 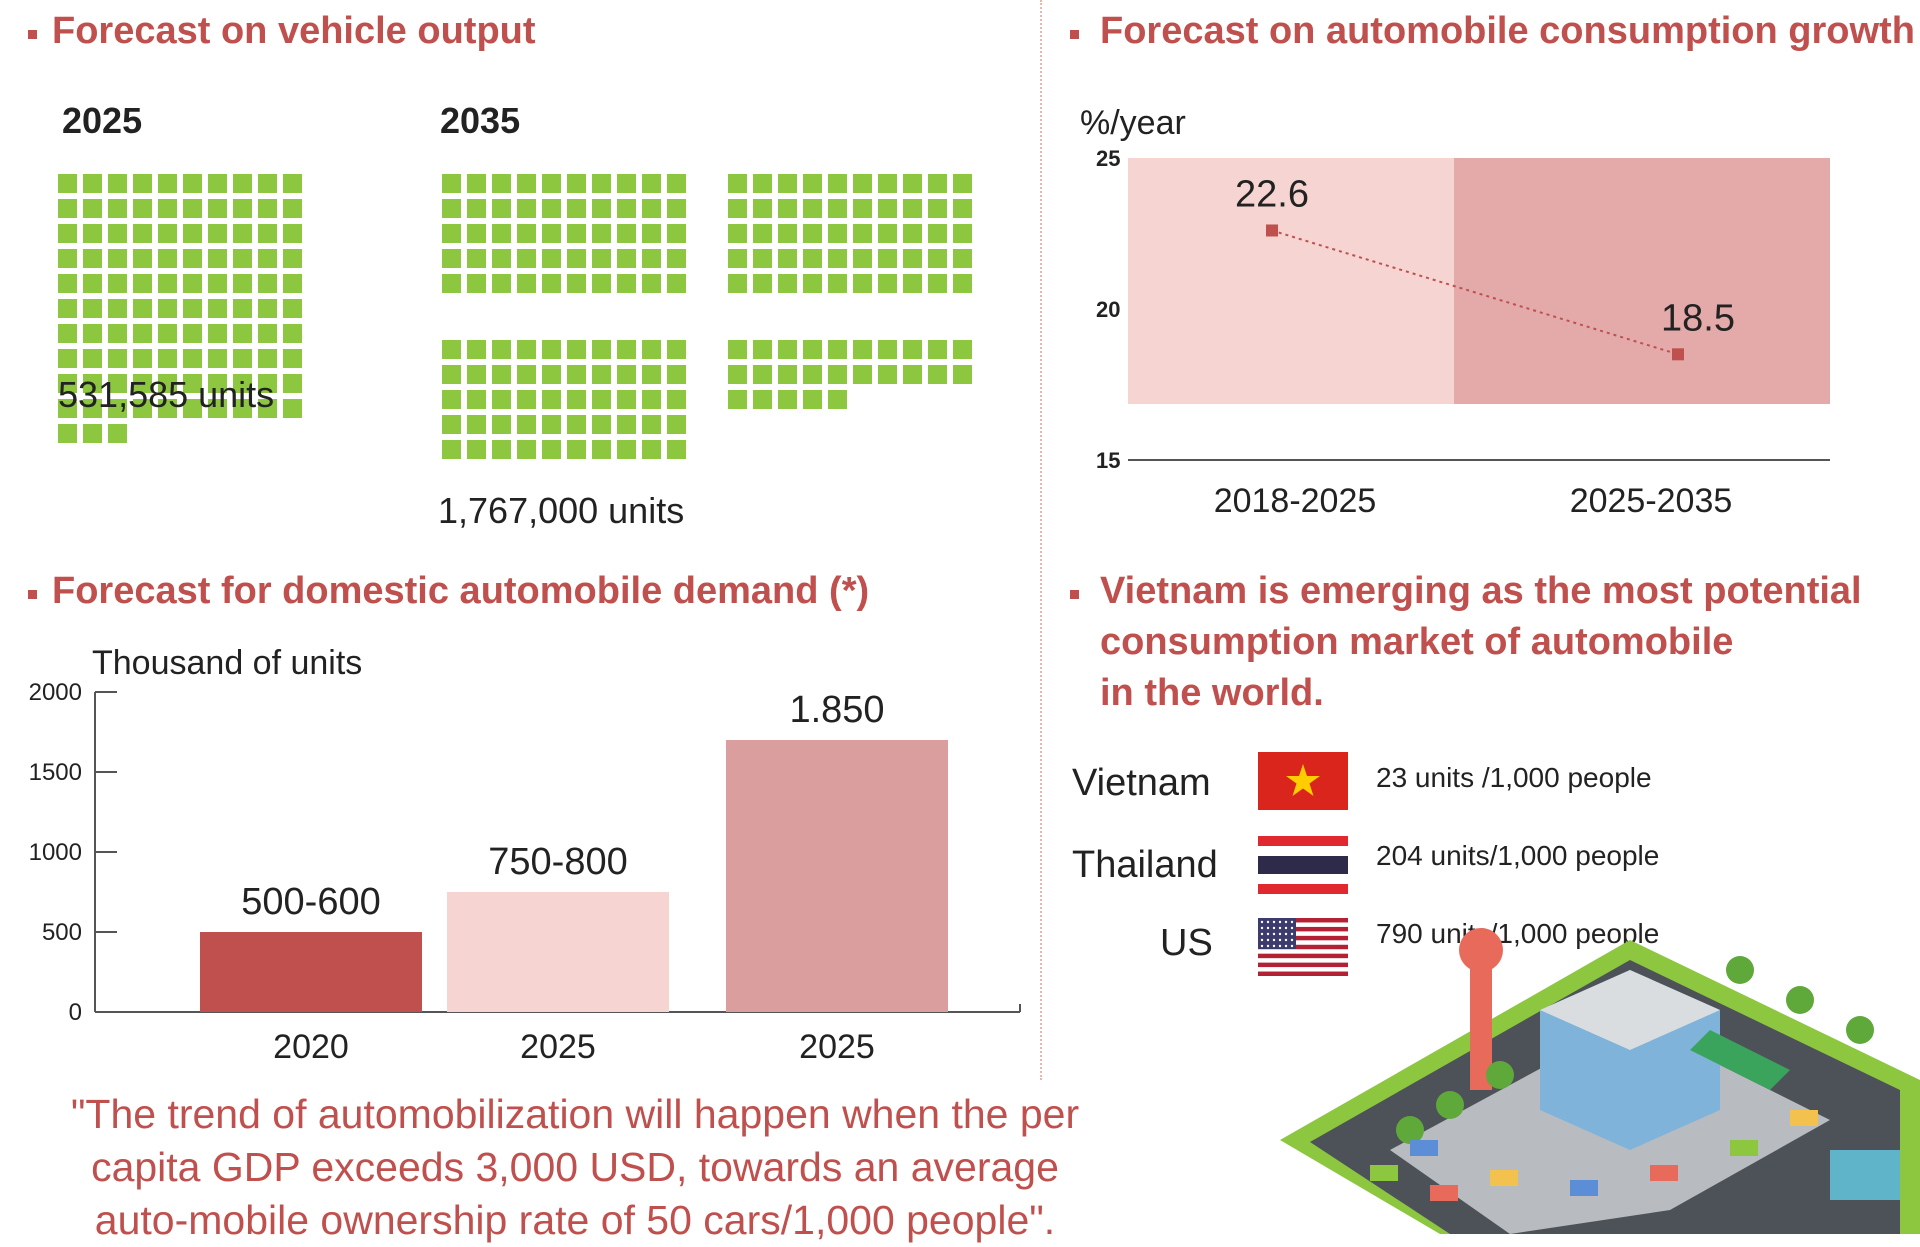 I want to click on y-tick-label: 15, so click(x=1108, y=460).